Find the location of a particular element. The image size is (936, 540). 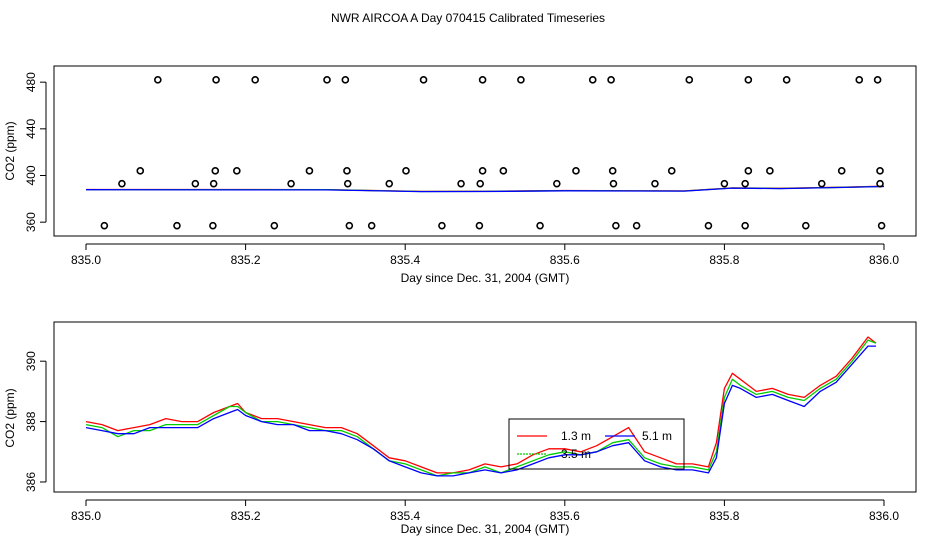

legend-label-3-5m: 3.5 m is located at coordinates (576, 454).